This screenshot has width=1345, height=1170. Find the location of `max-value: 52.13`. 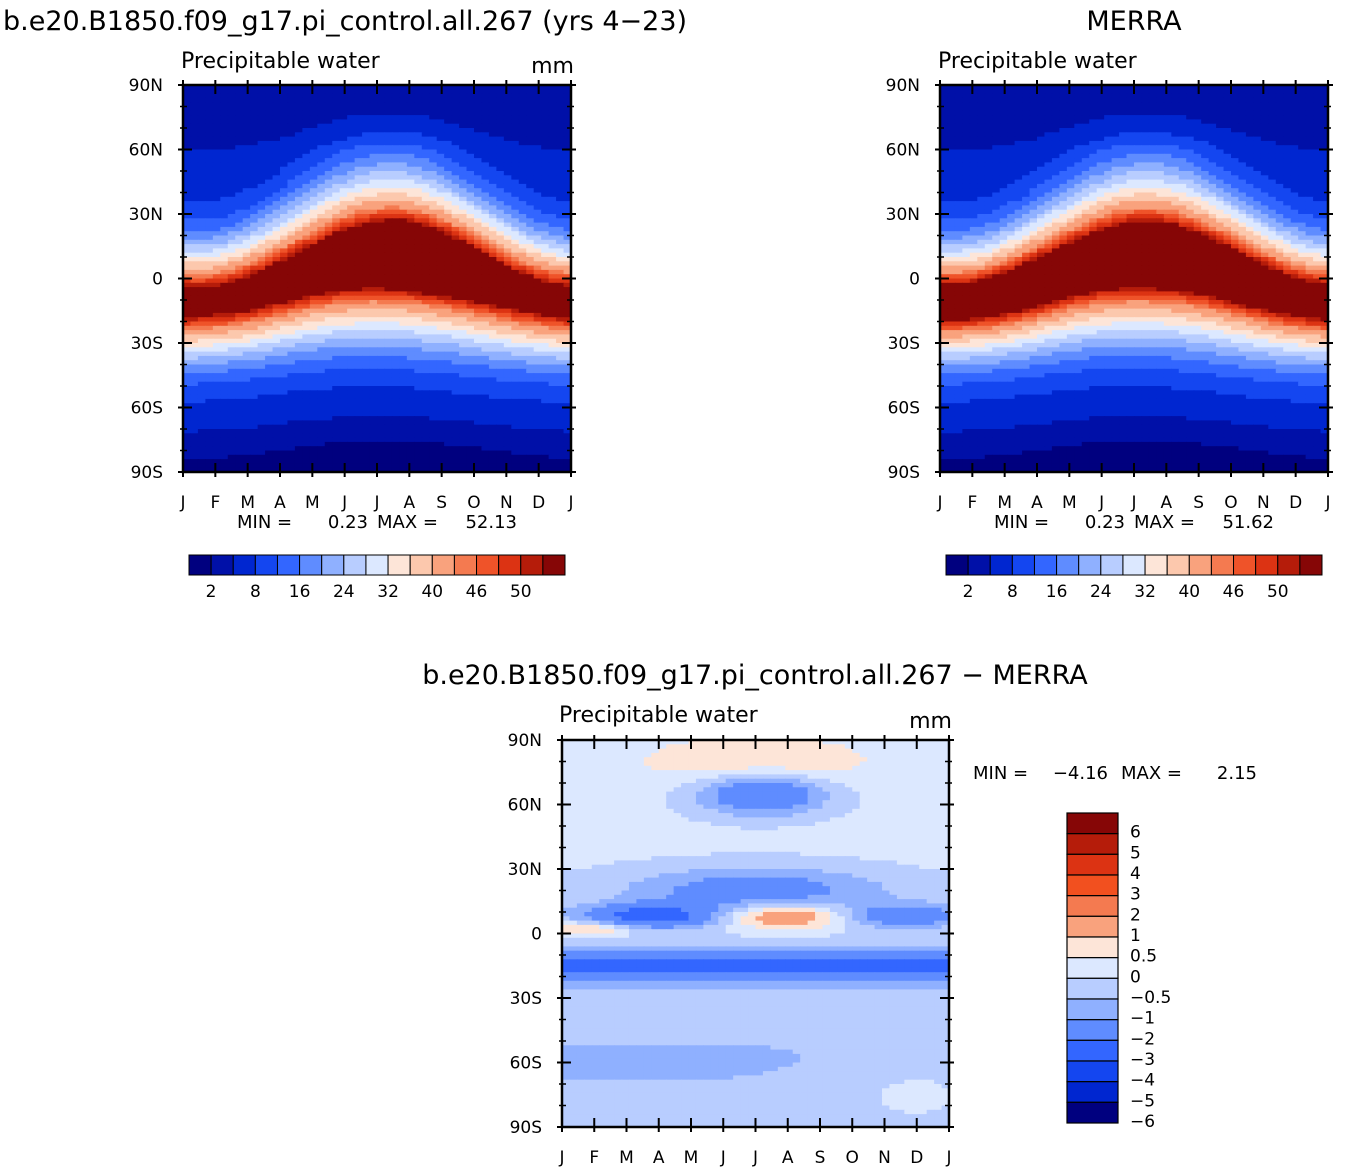

max-value: 52.13 is located at coordinates (491, 522).